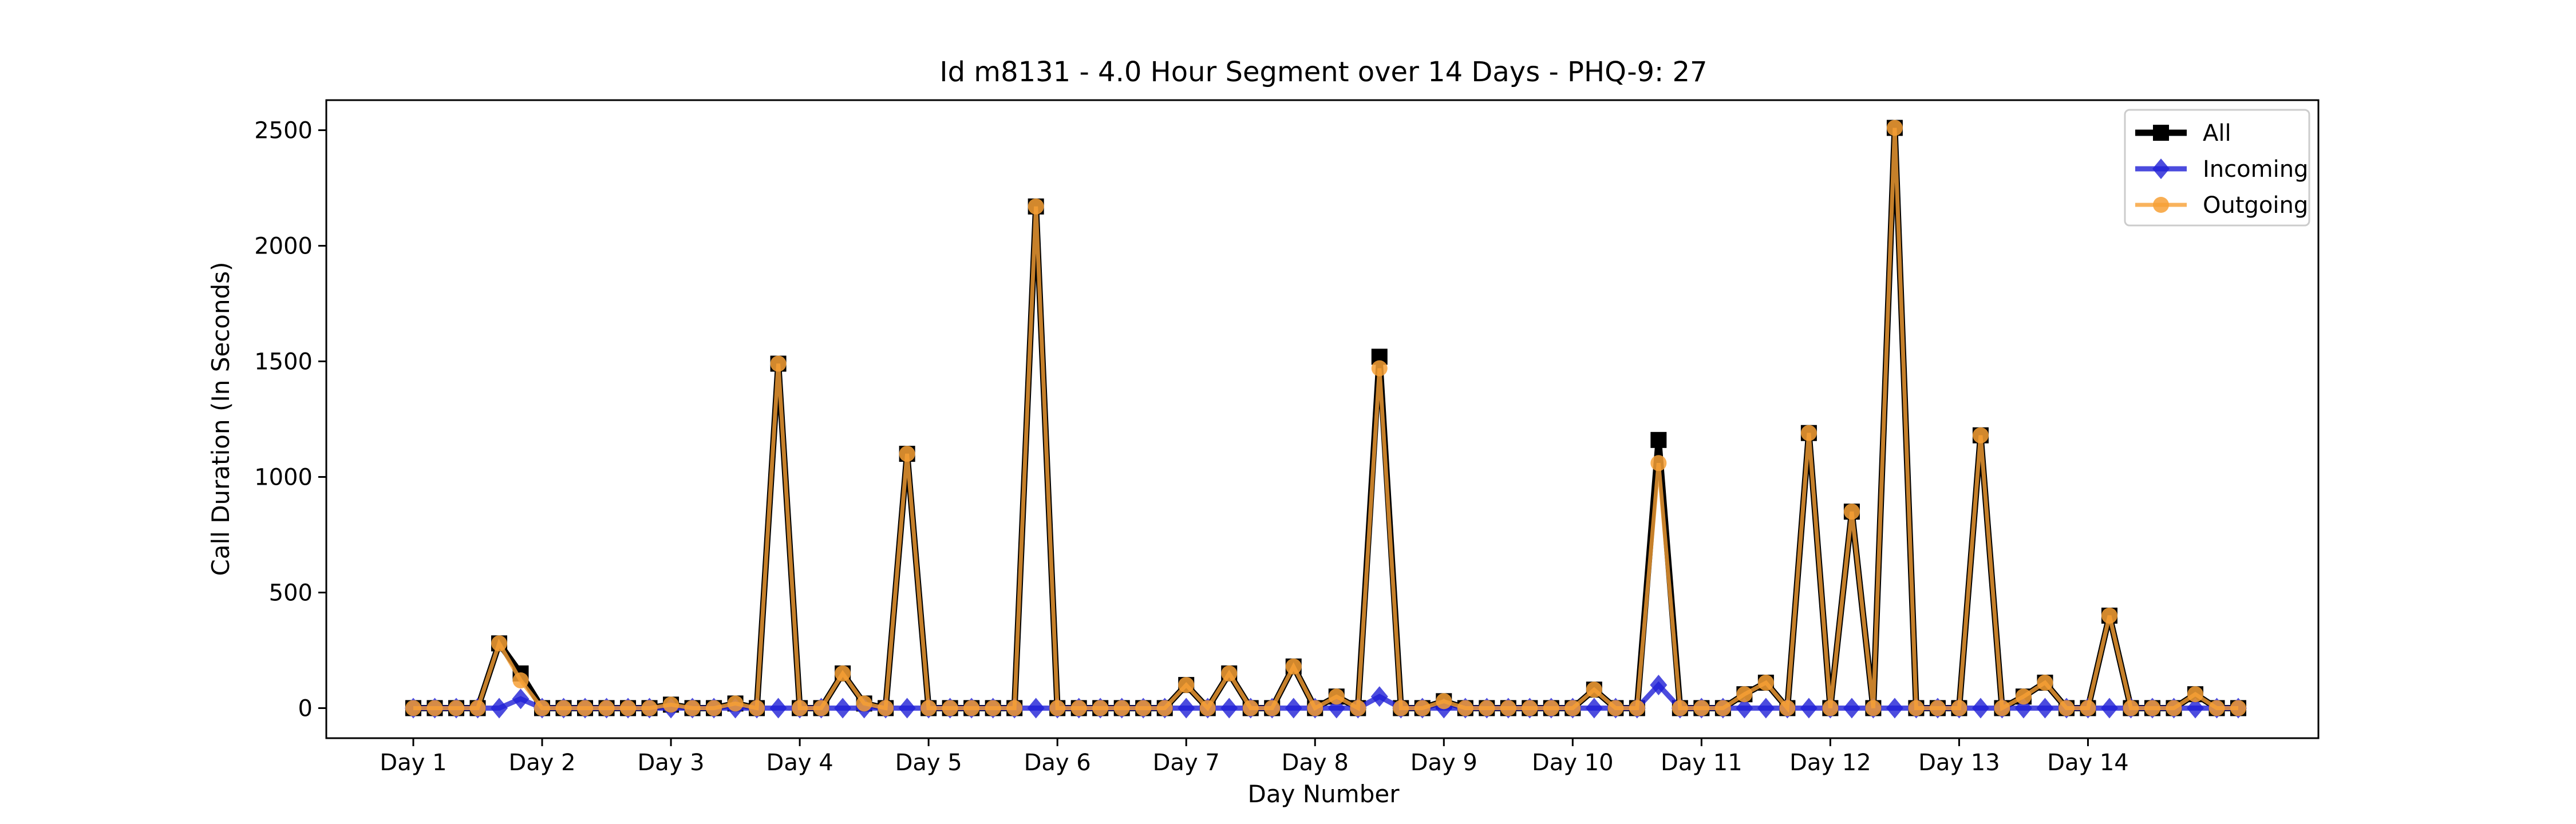  What do you see at coordinates (1702, 763) in the screenshot?
I see `x-tick-label-10: Day 11` at bounding box center [1702, 763].